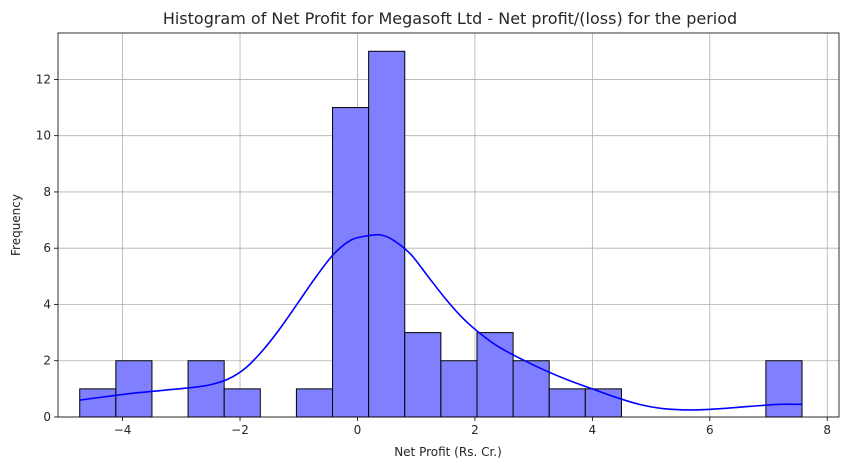 This screenshot has width=841, height=470. I want to click on y-tick-label: 2, so click(47, 361).